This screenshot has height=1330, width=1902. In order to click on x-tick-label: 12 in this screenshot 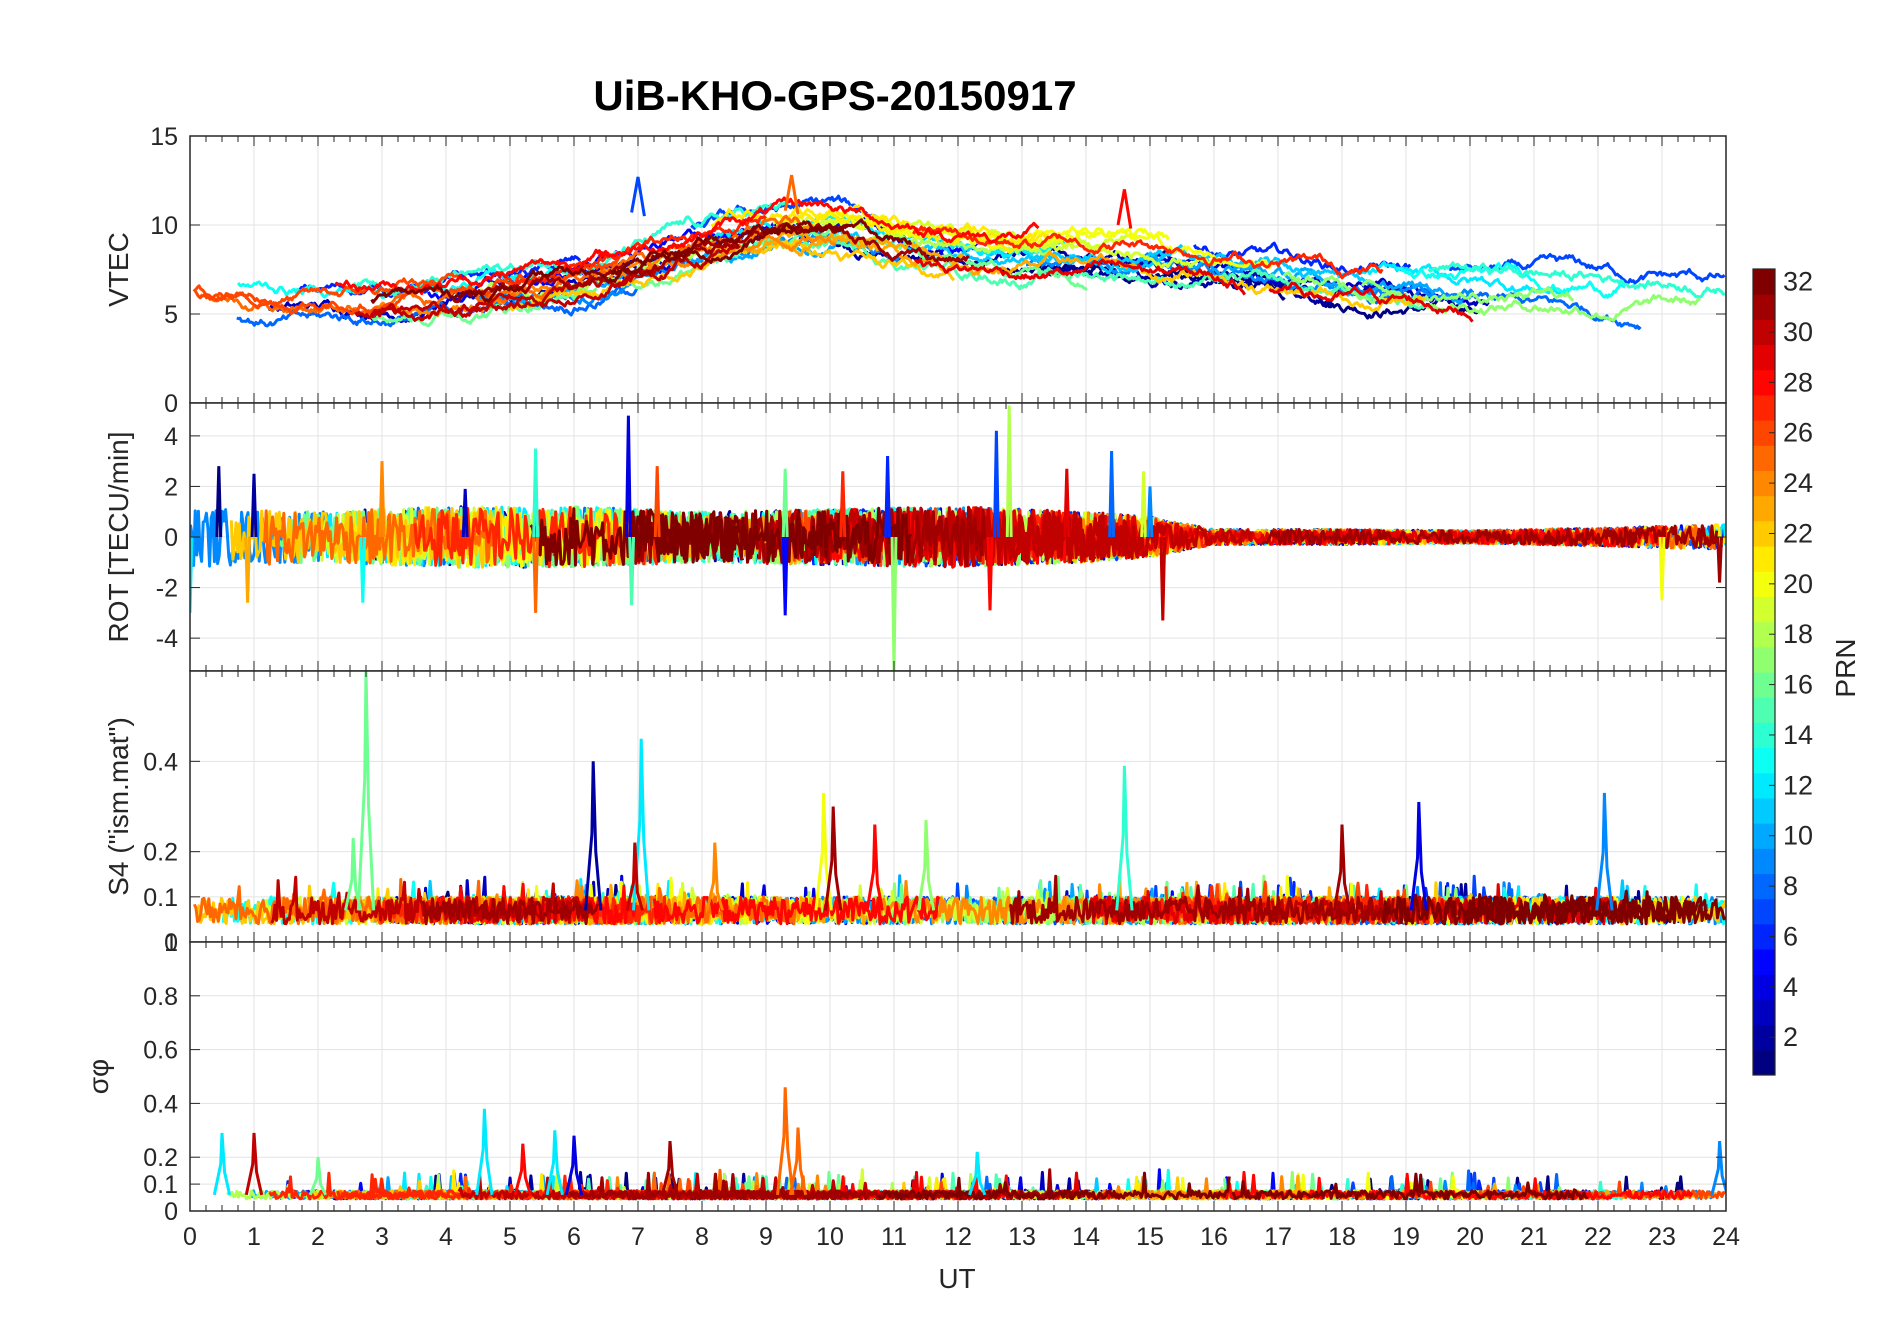, I will do `click(958, 1237)`.